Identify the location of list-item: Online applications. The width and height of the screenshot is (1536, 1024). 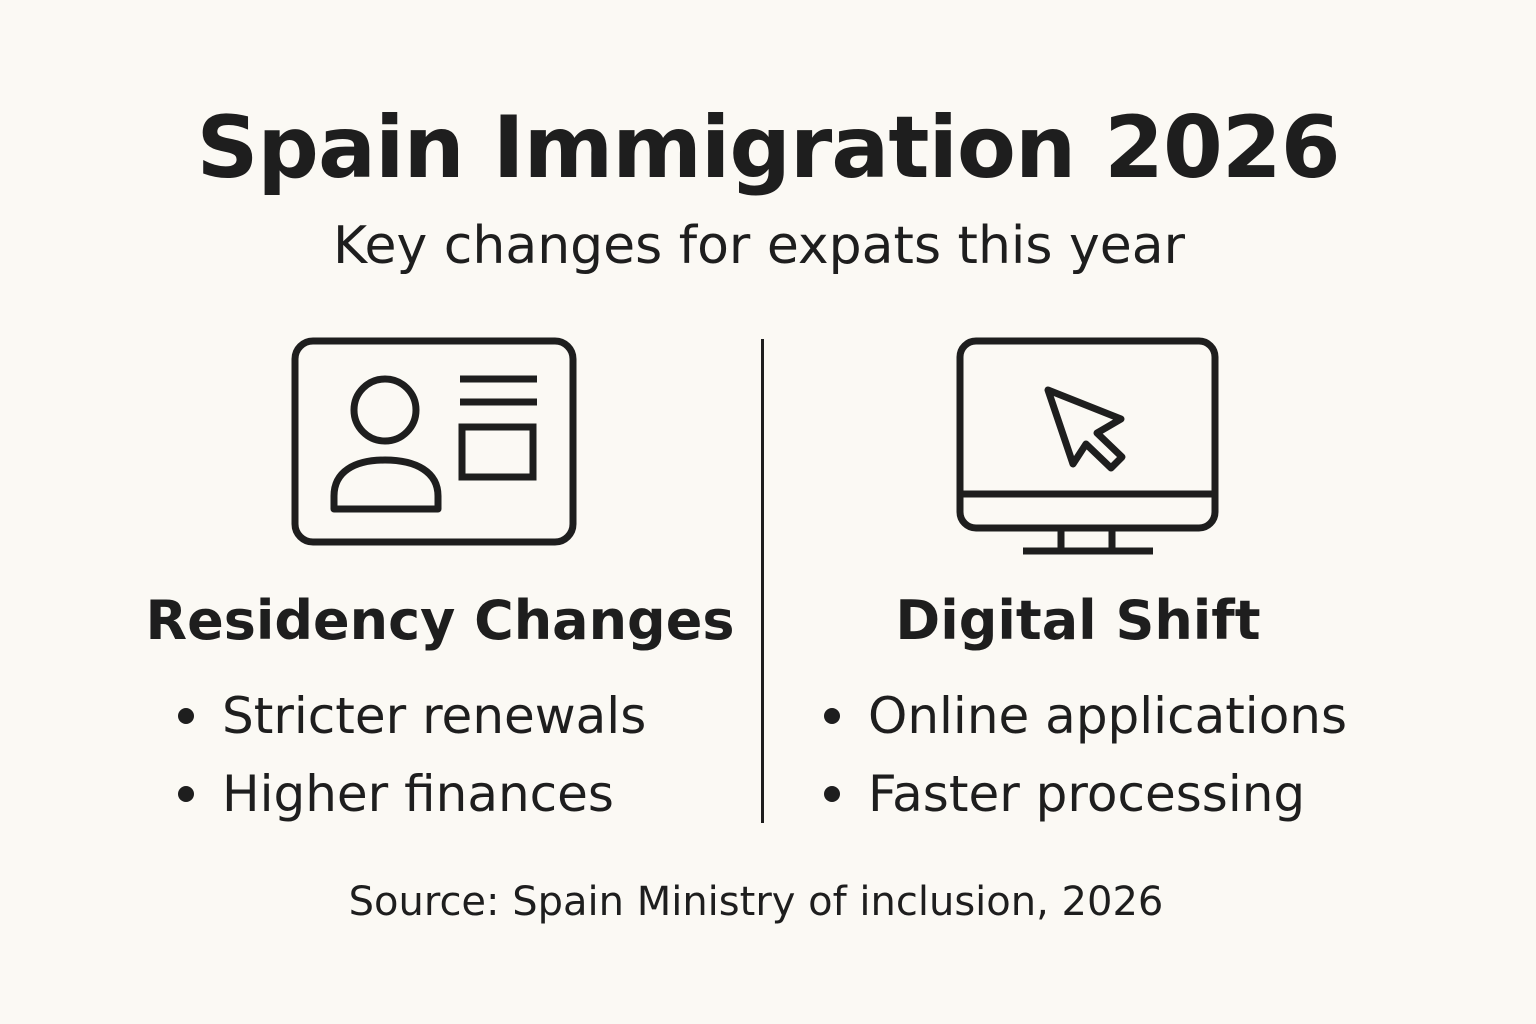
(1084, 716).